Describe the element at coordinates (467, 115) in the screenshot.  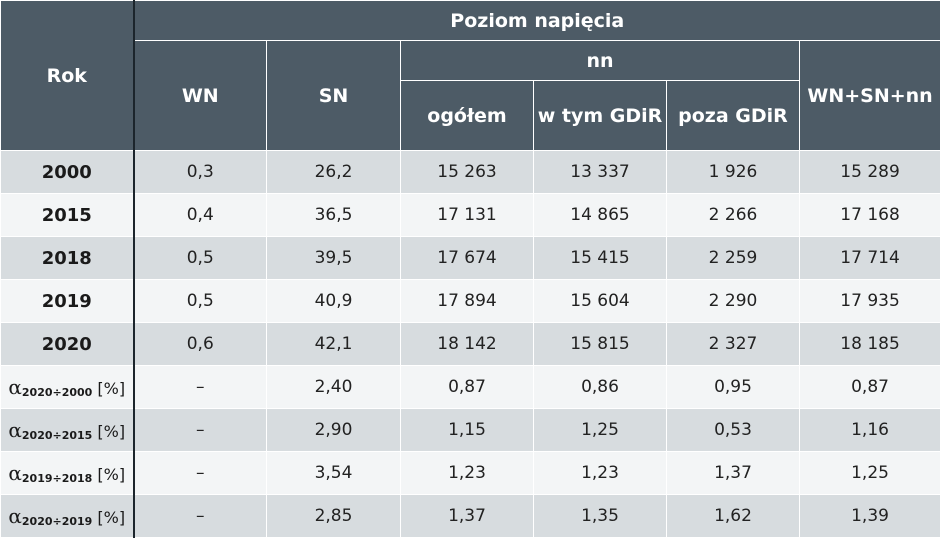
I see `header-ogolem: ogółem` at that location.